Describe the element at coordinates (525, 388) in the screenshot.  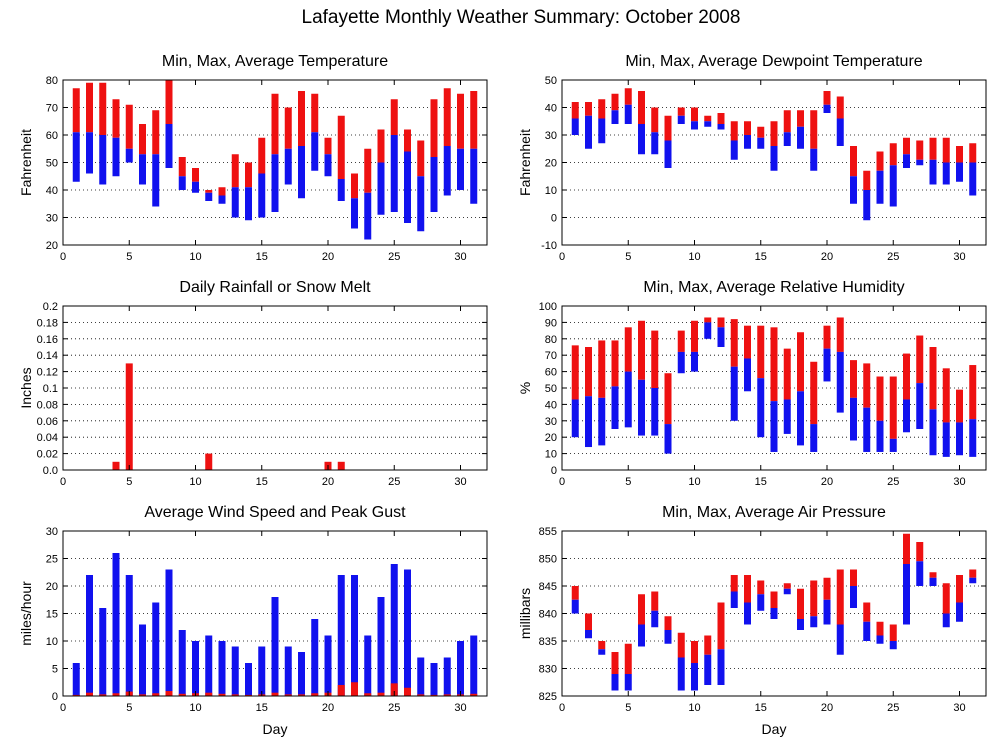
I see `y-axis-label: %` at that location.